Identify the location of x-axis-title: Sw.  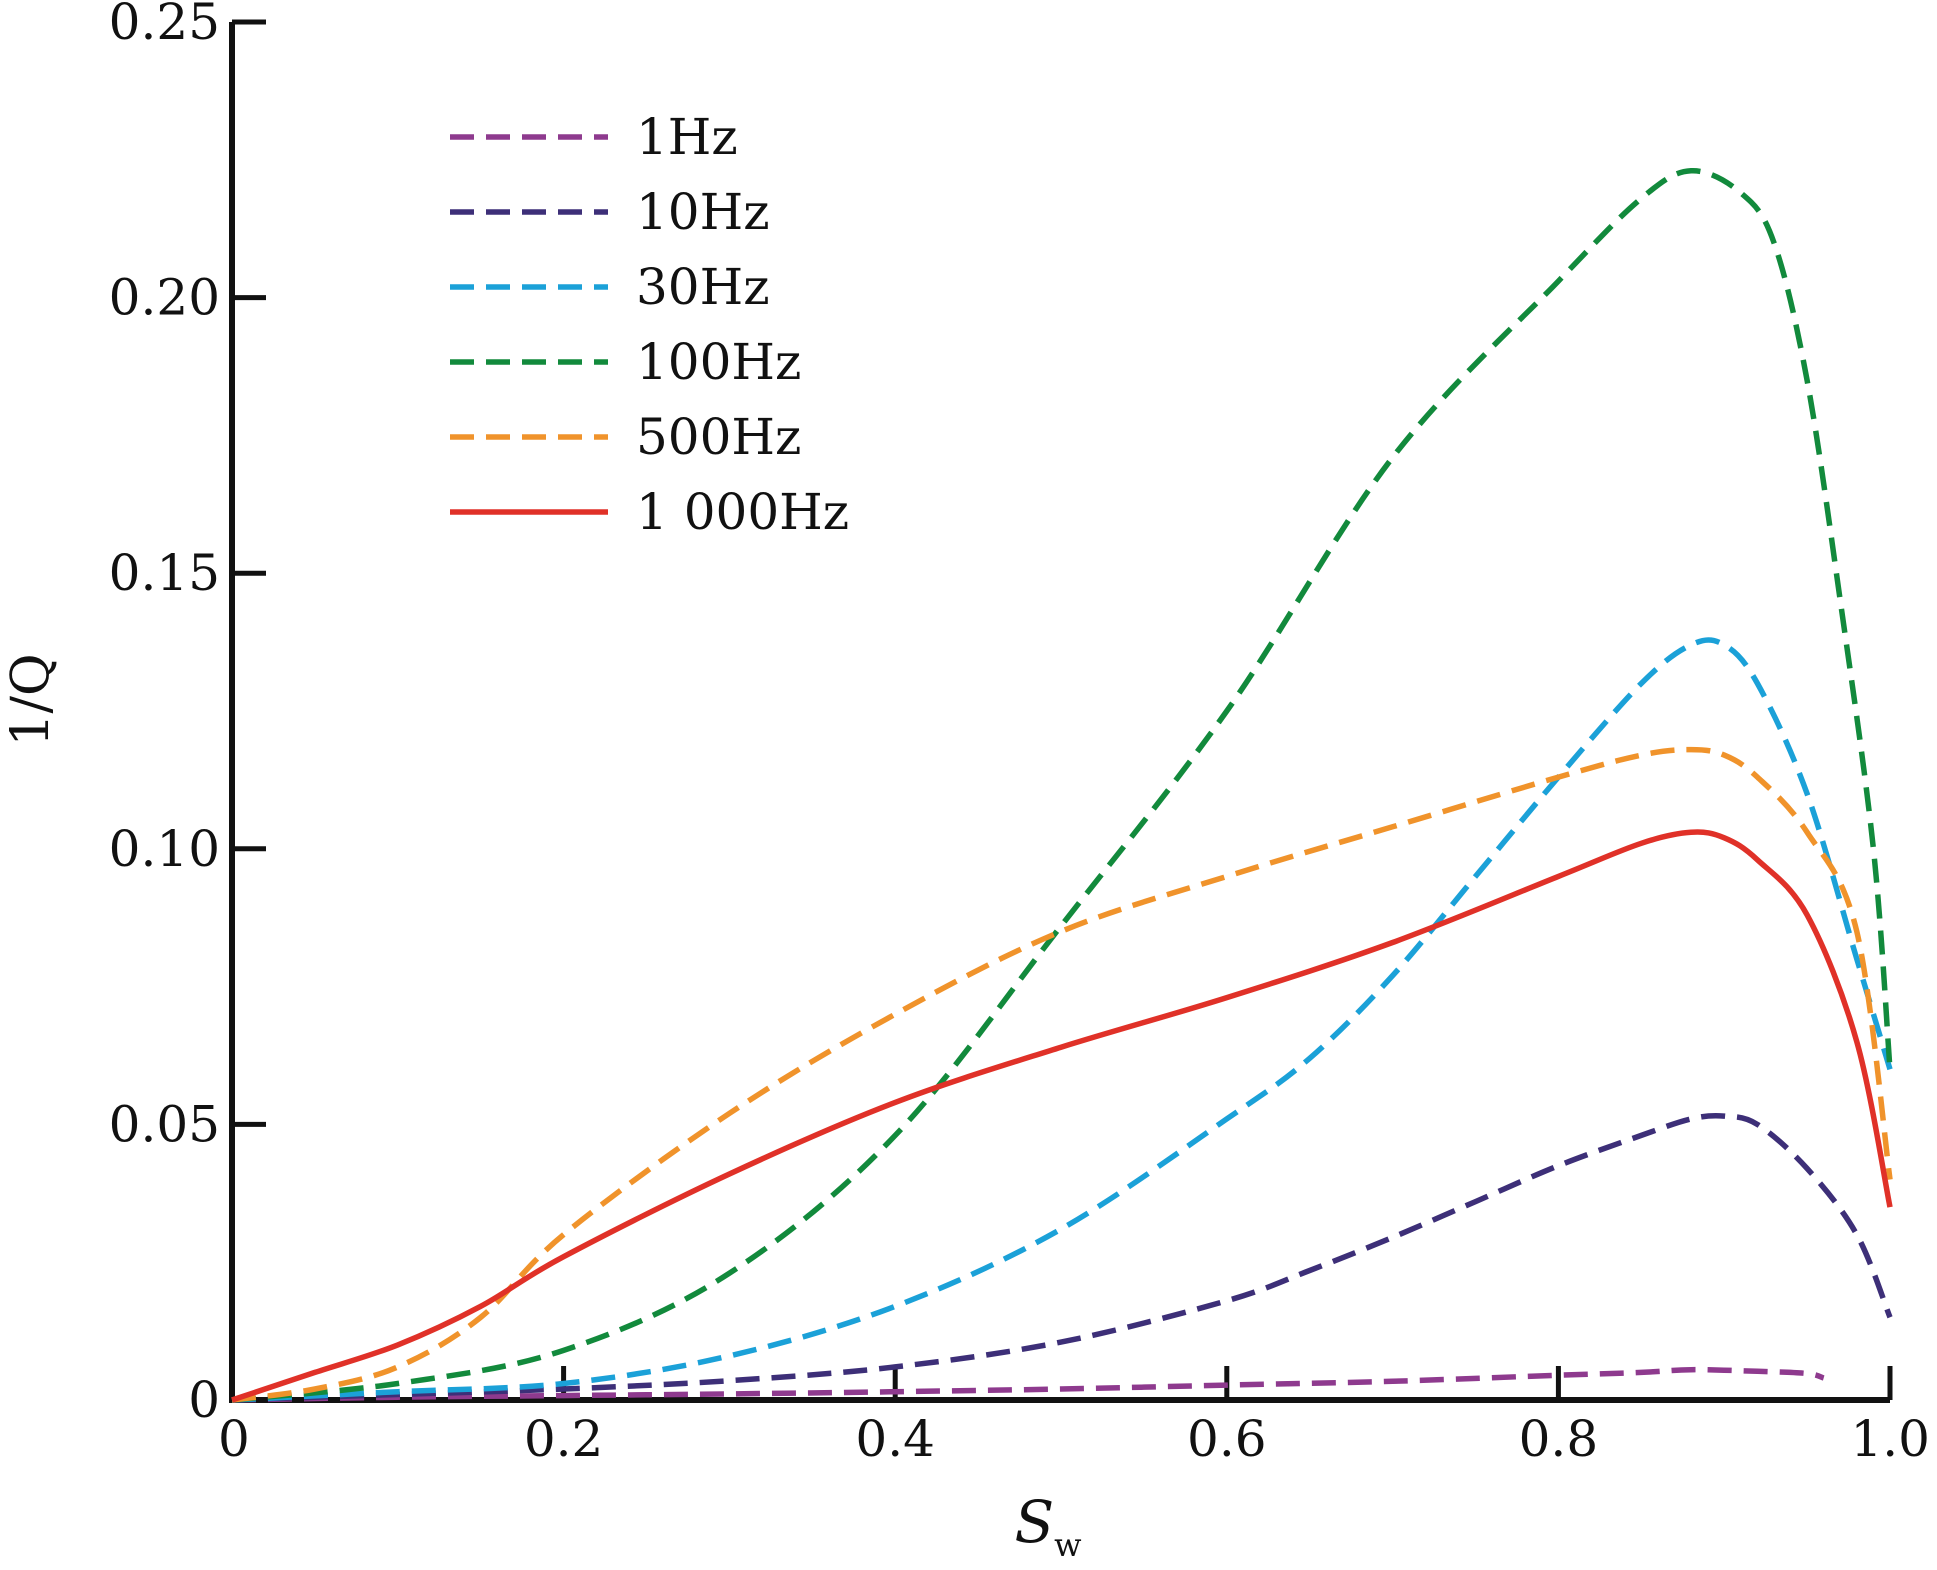
(1047, 1526).